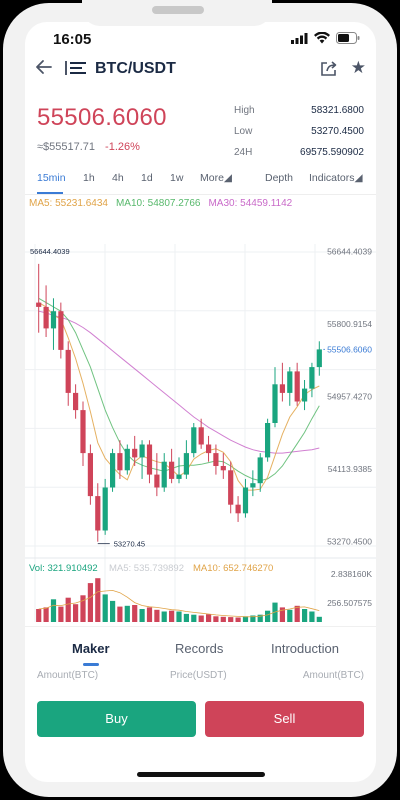 This screenshot has height=800, width=400. Describe the element at coordinates (89, 178) in the screenshot. I see `tab-1h: 1h` at that location.